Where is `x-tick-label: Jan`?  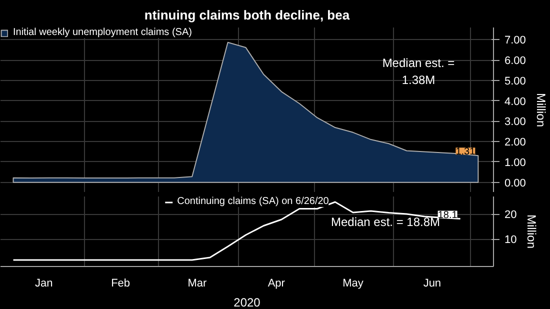
x-tick-label: Jan is located at coordinates (44, 284).